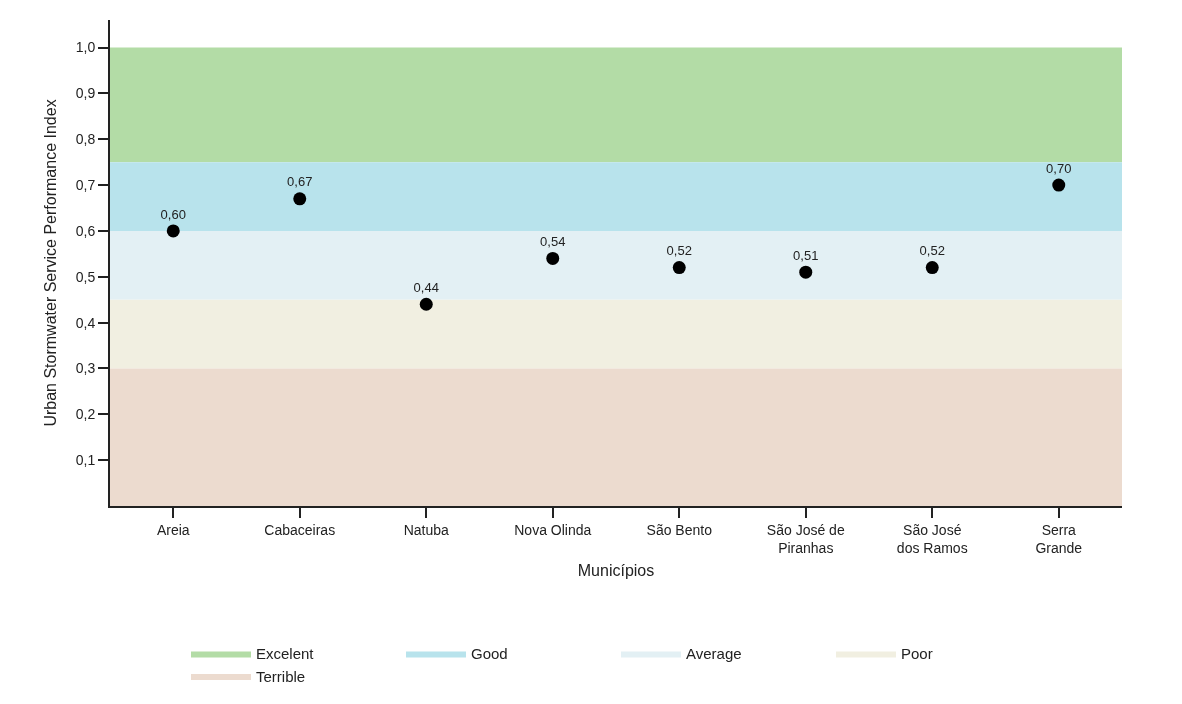 The image size is (1182, 704). Describe the element at coordinates (173, 214) in the screenshot. I see `data-label: 0,60` at that location.